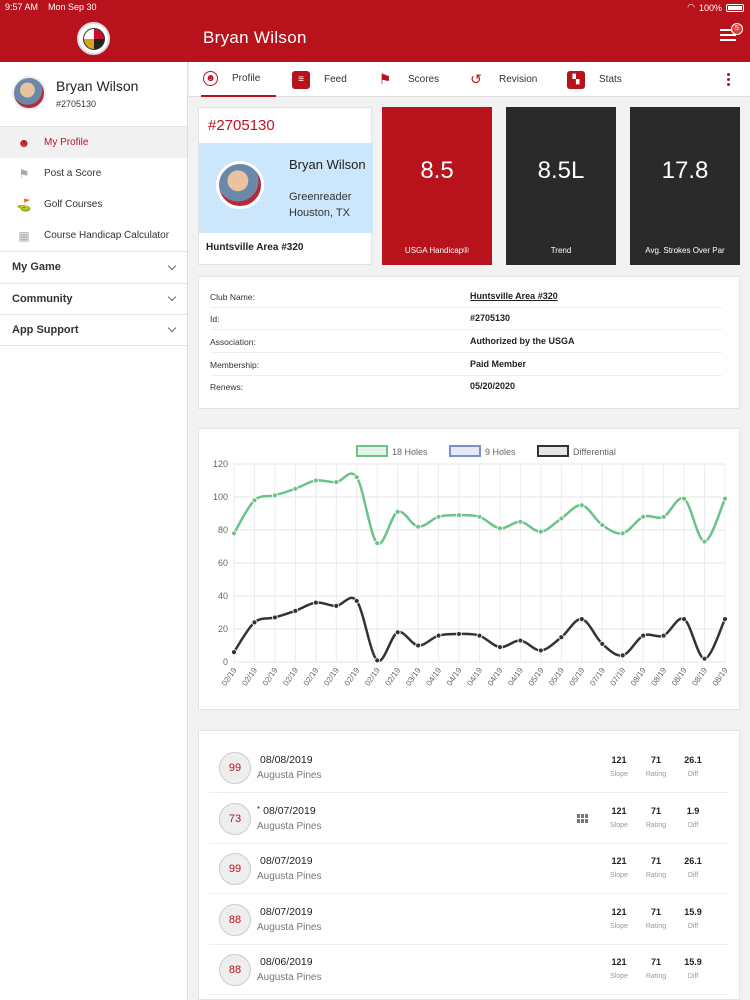 The image size is (750, 1000). I want to click on hole-by-hole-grid-icon, so click(583, 818).